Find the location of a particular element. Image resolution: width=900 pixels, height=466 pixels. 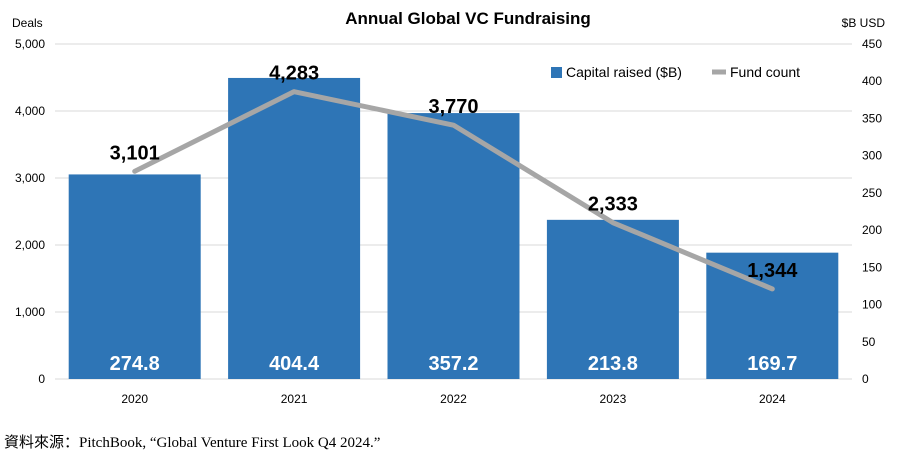

left-tick-label: 5,000 is located at coordinates (30, 44).